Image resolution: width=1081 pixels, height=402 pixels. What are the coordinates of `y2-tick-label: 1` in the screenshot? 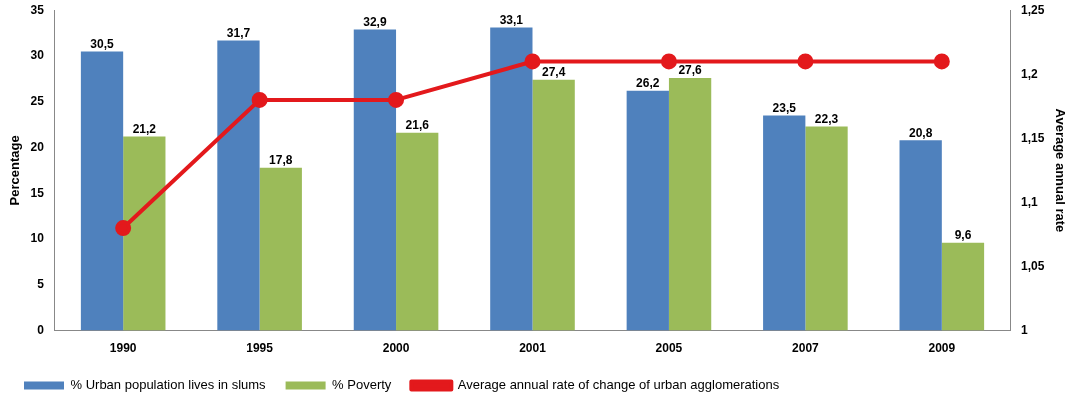 It's located at (1025, 329).